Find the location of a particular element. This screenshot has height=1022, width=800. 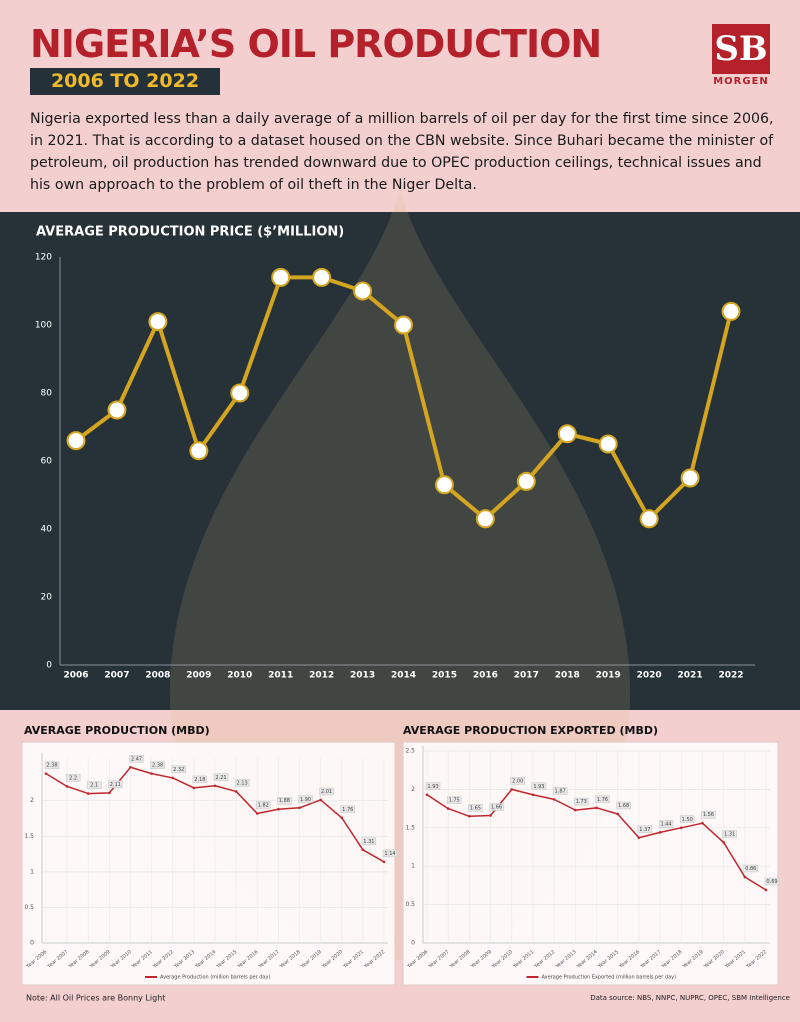

y-tick-label: 100 is located at coordinates (43, 326).